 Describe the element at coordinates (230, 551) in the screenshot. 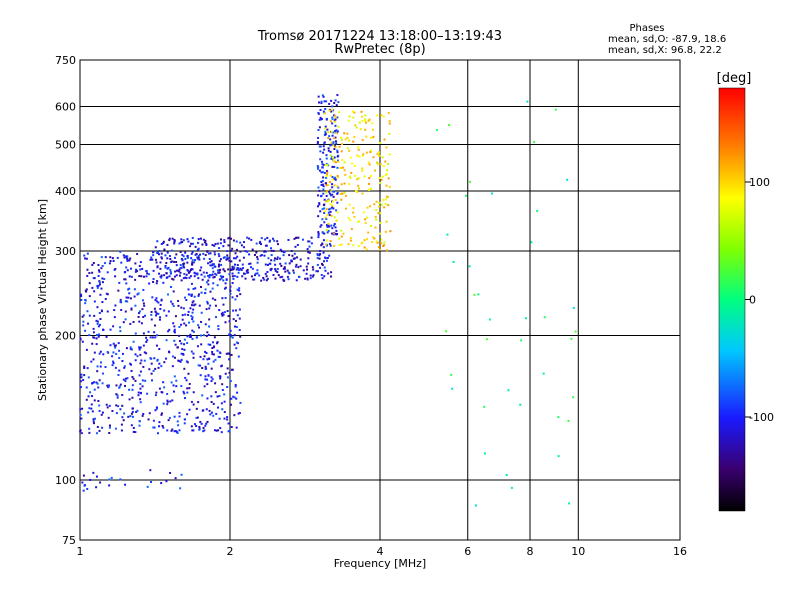

I see `x-tick-label: 2` at that location.